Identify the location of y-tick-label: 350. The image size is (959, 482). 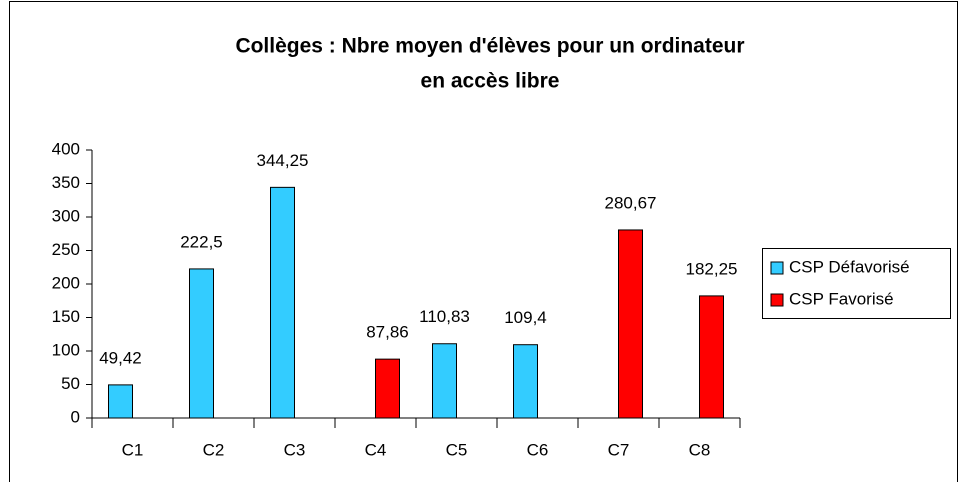
(66, 182).